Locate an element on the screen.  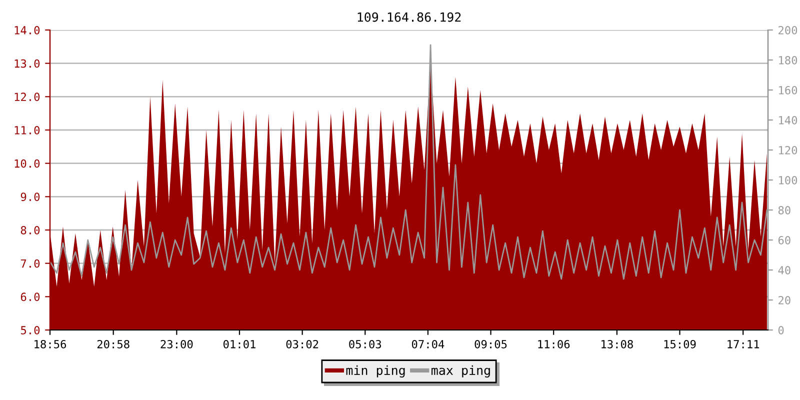
y2-tick-label: 0 is located at coordinates (781, 330).